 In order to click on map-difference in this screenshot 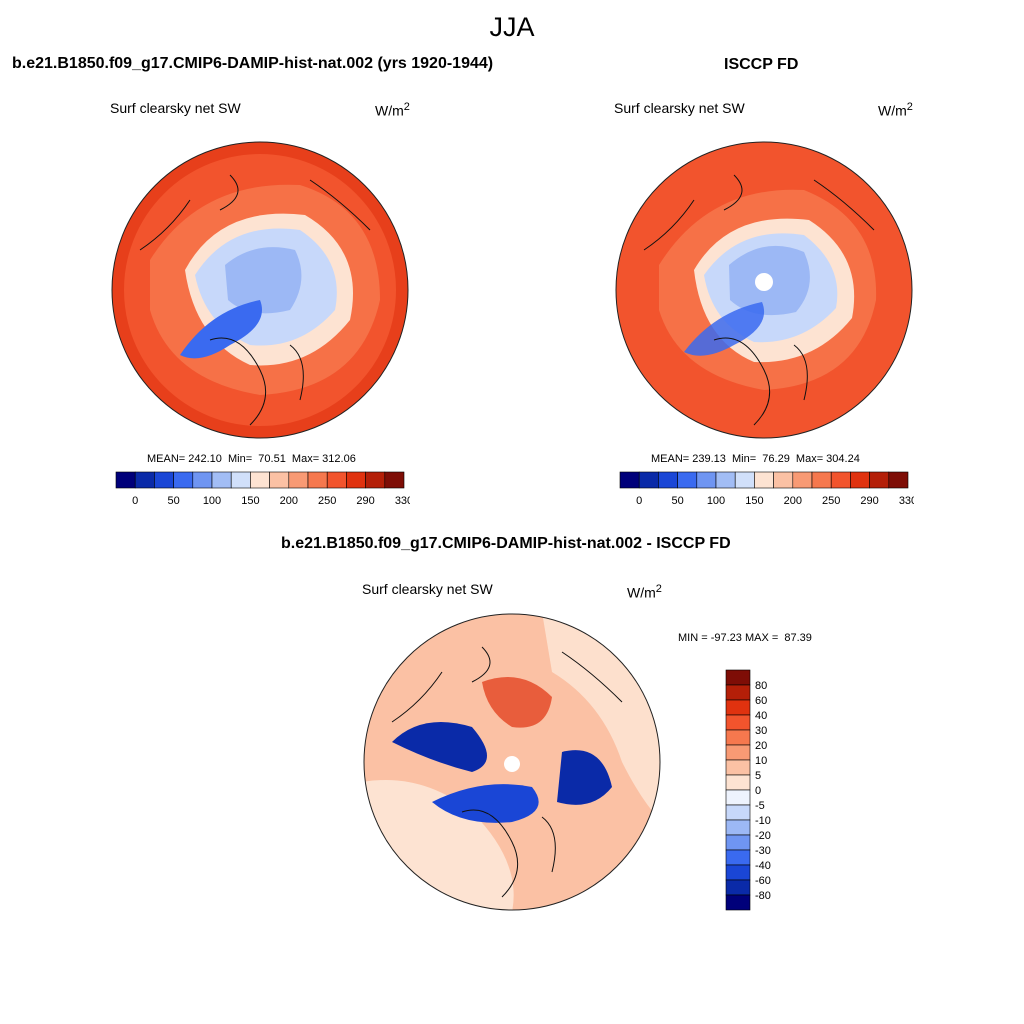, I will do `click(512, 762)`.